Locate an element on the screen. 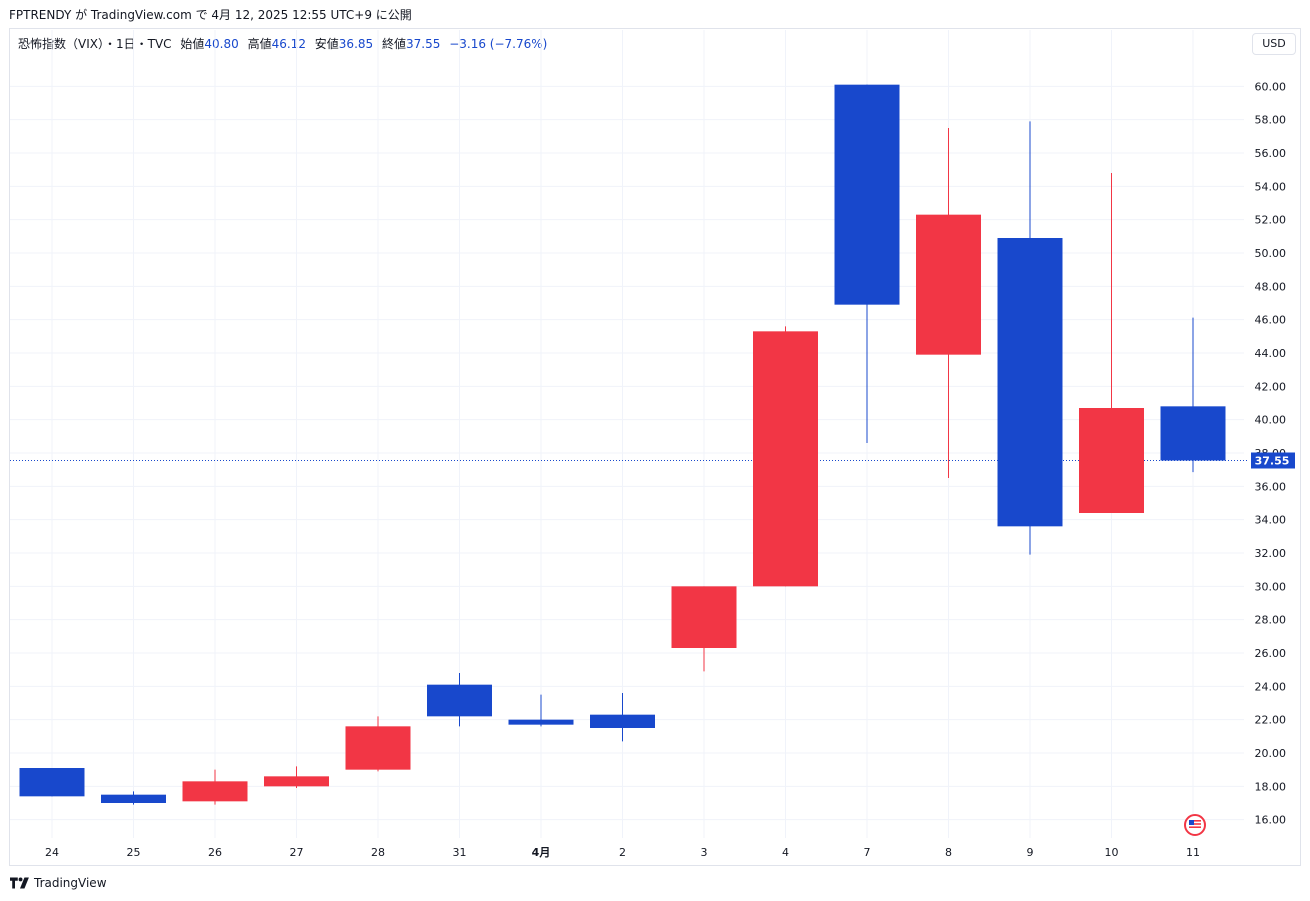 This screenshot has width=1310, height=901. symbol-name: 恐怖指数（VIX） is located at coordinates (61, 44).